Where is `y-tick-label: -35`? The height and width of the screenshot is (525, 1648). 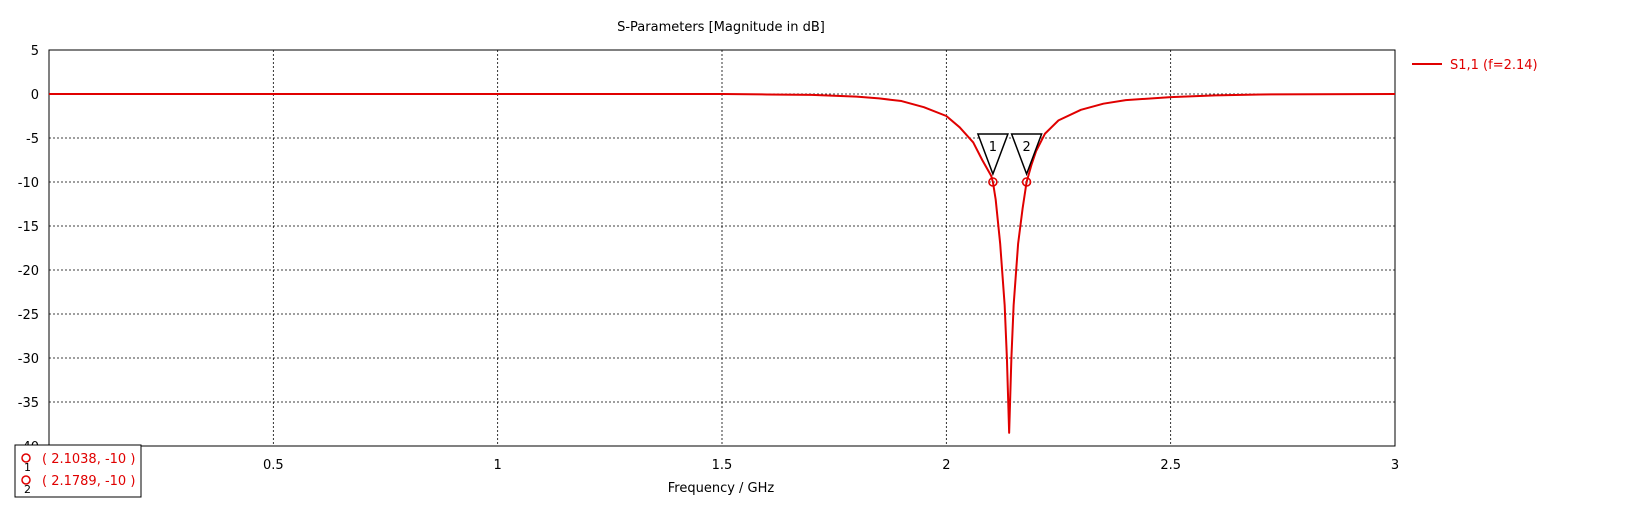
y-tick-label: -35 is located at coordinates (28, 403).